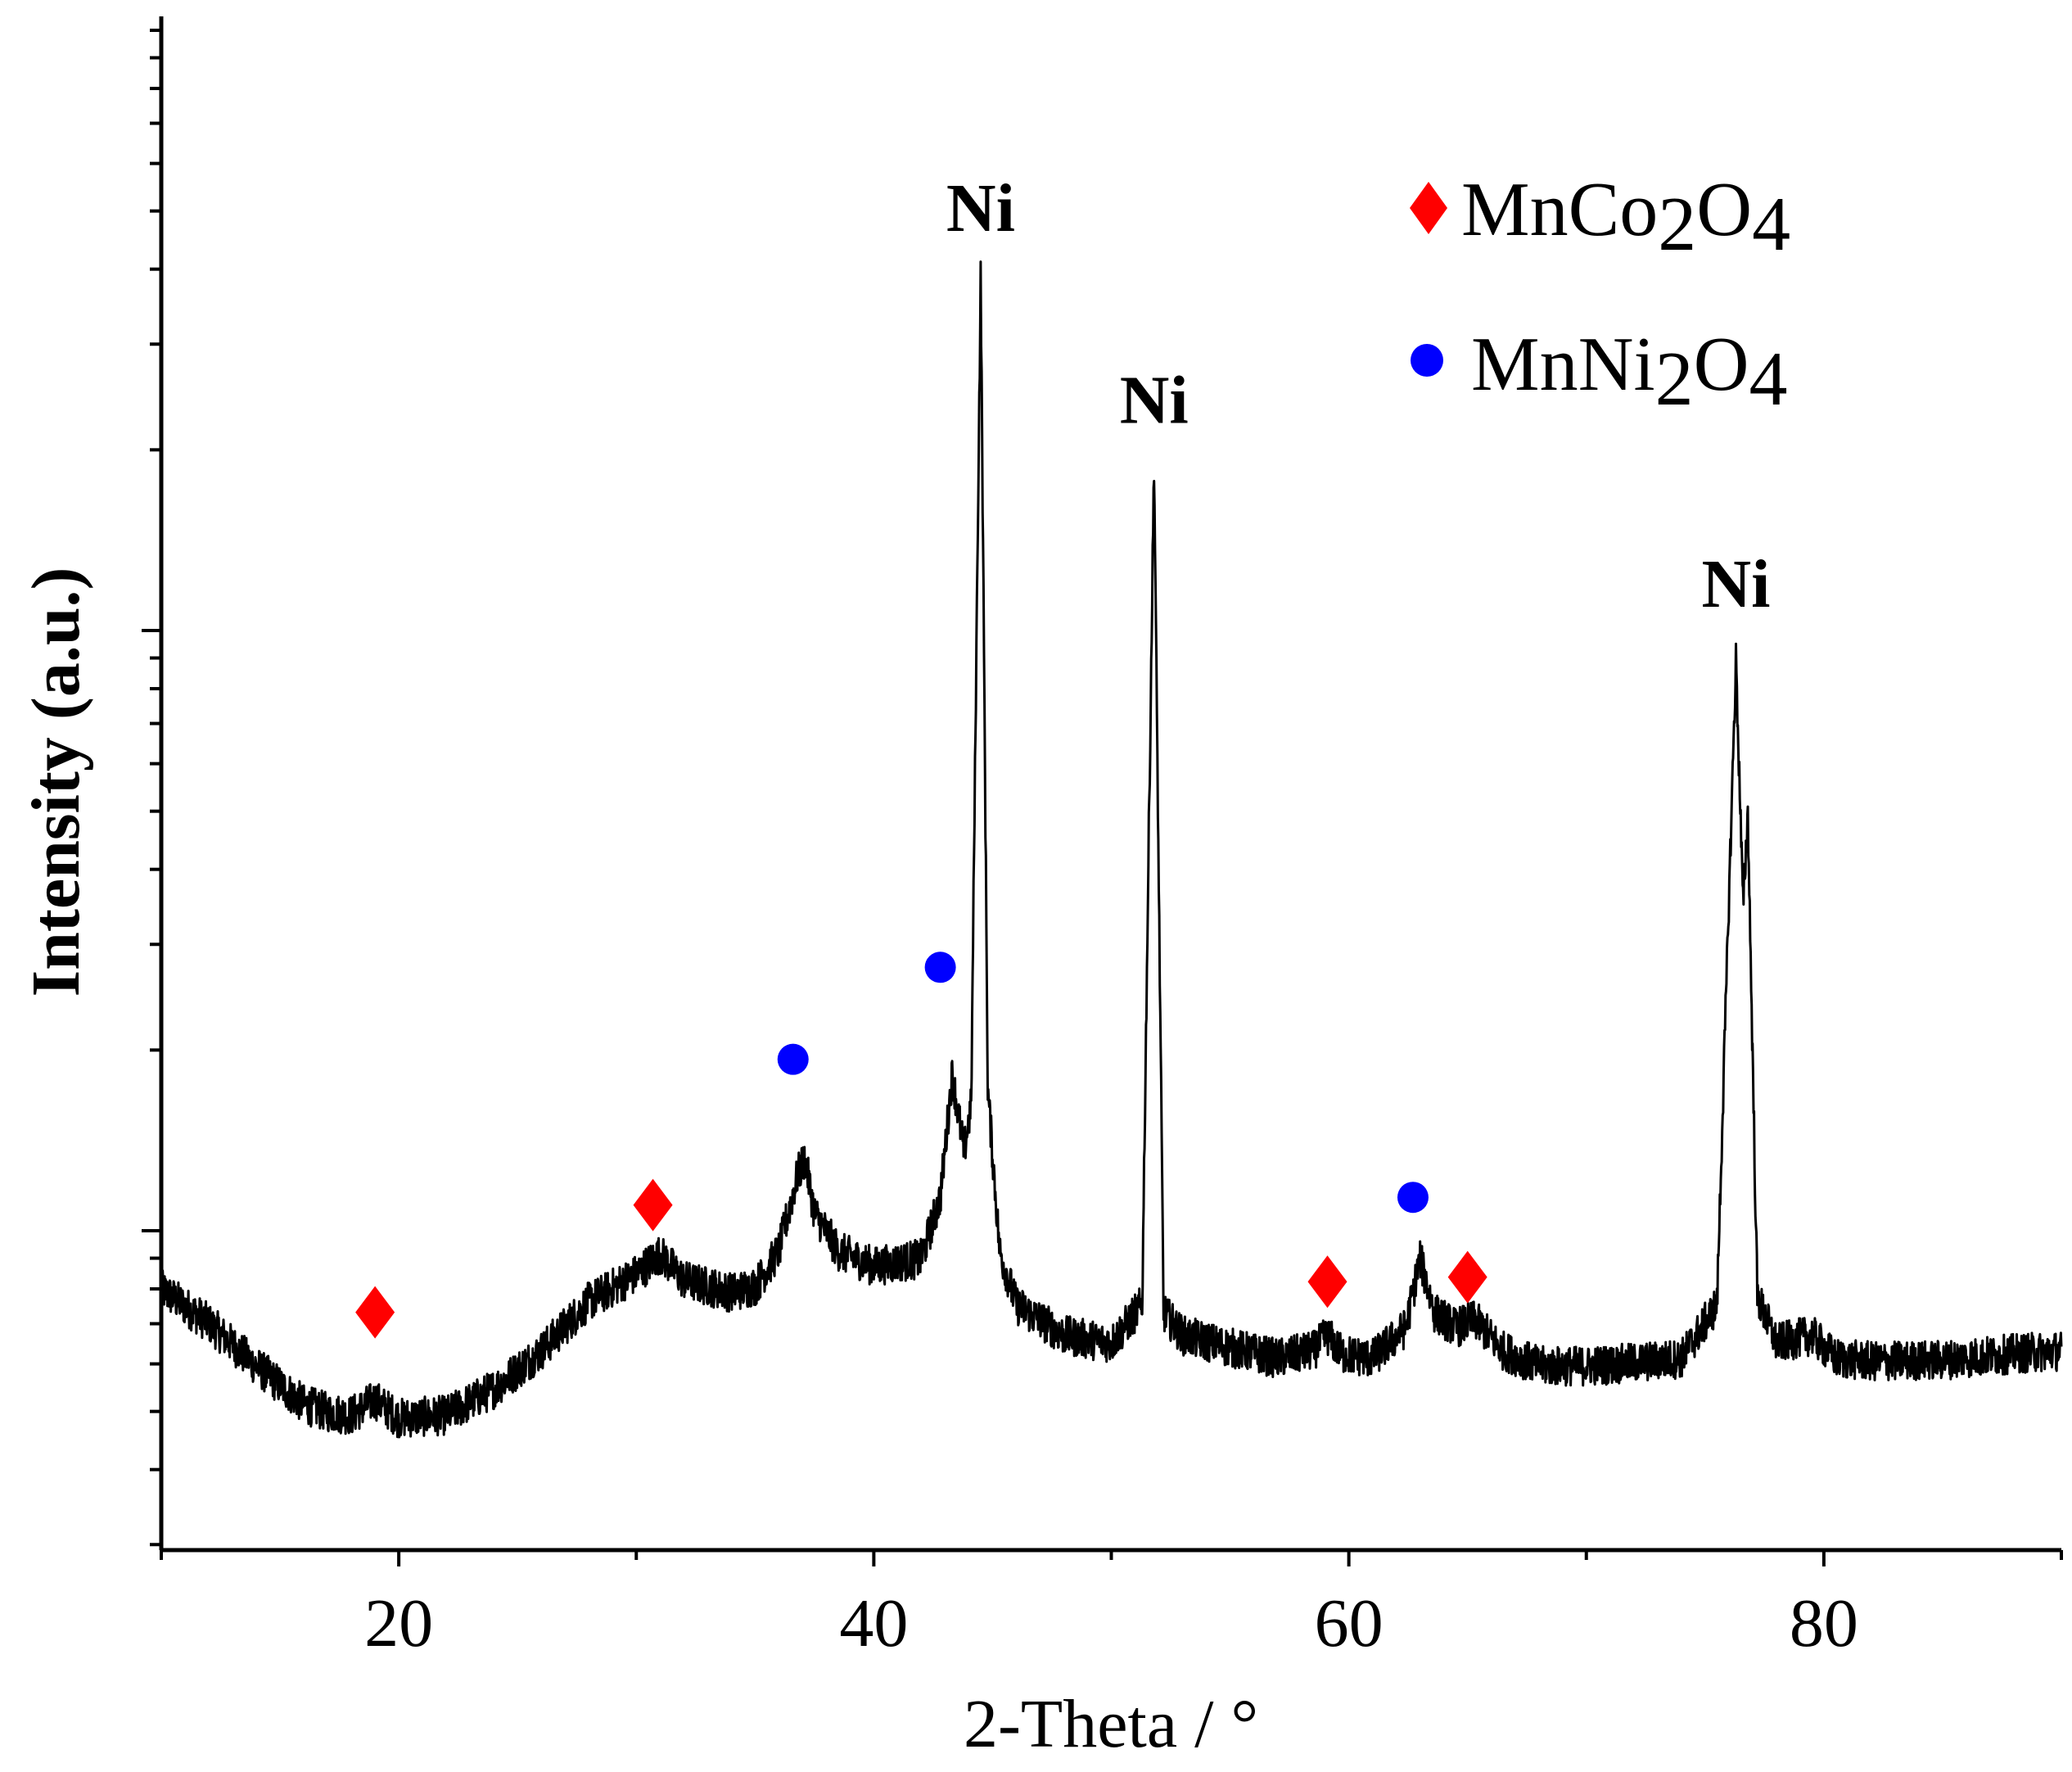  Describe the element at coordinates (1428, 208) in the screenshot. I see `legend-diamond-icon` at that location.